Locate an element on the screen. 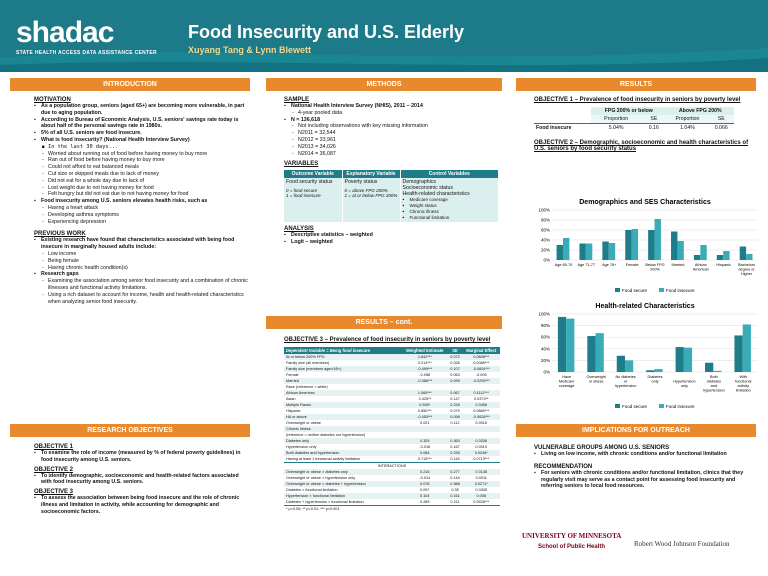 This screenshot has width=768, height=576. regression-cell: 0.147 is located at coordinates (455, 399).